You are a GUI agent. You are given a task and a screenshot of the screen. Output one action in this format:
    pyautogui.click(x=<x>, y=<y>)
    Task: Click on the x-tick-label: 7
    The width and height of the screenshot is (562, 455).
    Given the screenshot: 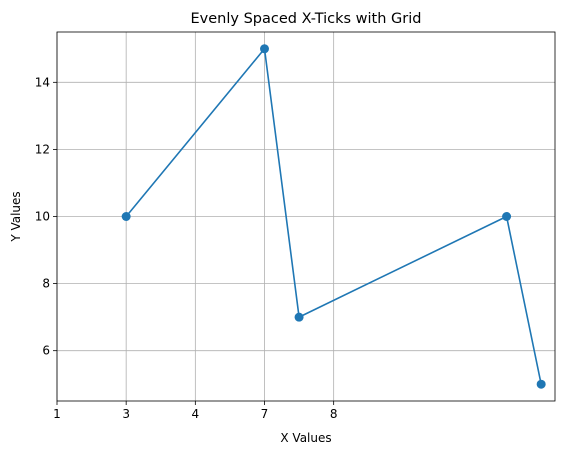 What is the action you would take?
    pyautogui.click(x=265, y=414)
    